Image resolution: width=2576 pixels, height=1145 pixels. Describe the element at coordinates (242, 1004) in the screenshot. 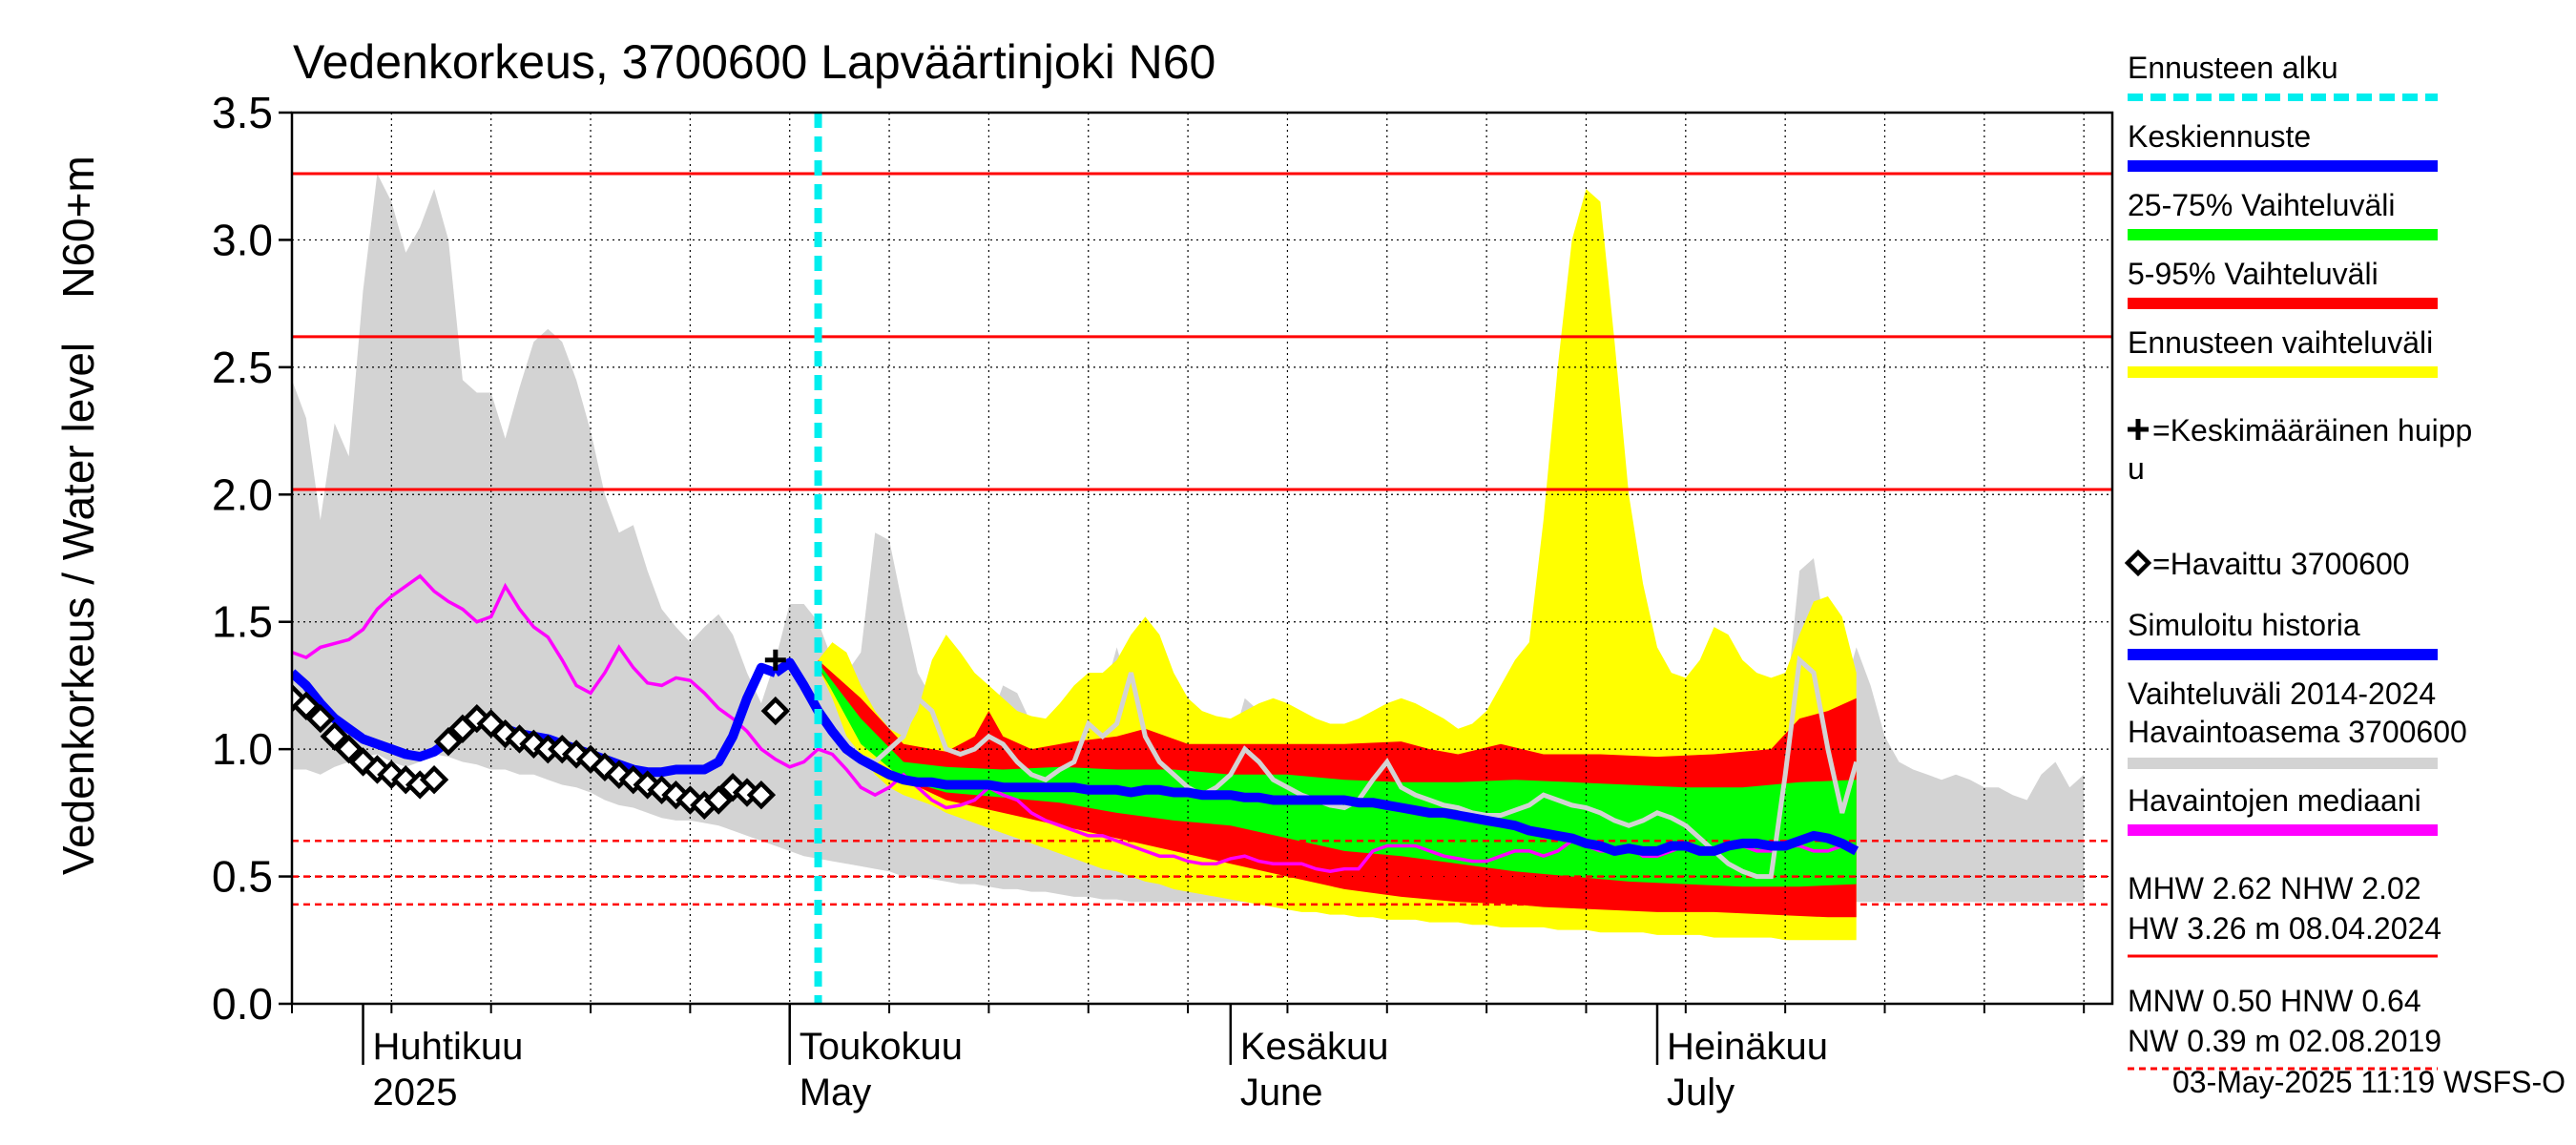

I see `y-tick-label: 0.0` at that location.